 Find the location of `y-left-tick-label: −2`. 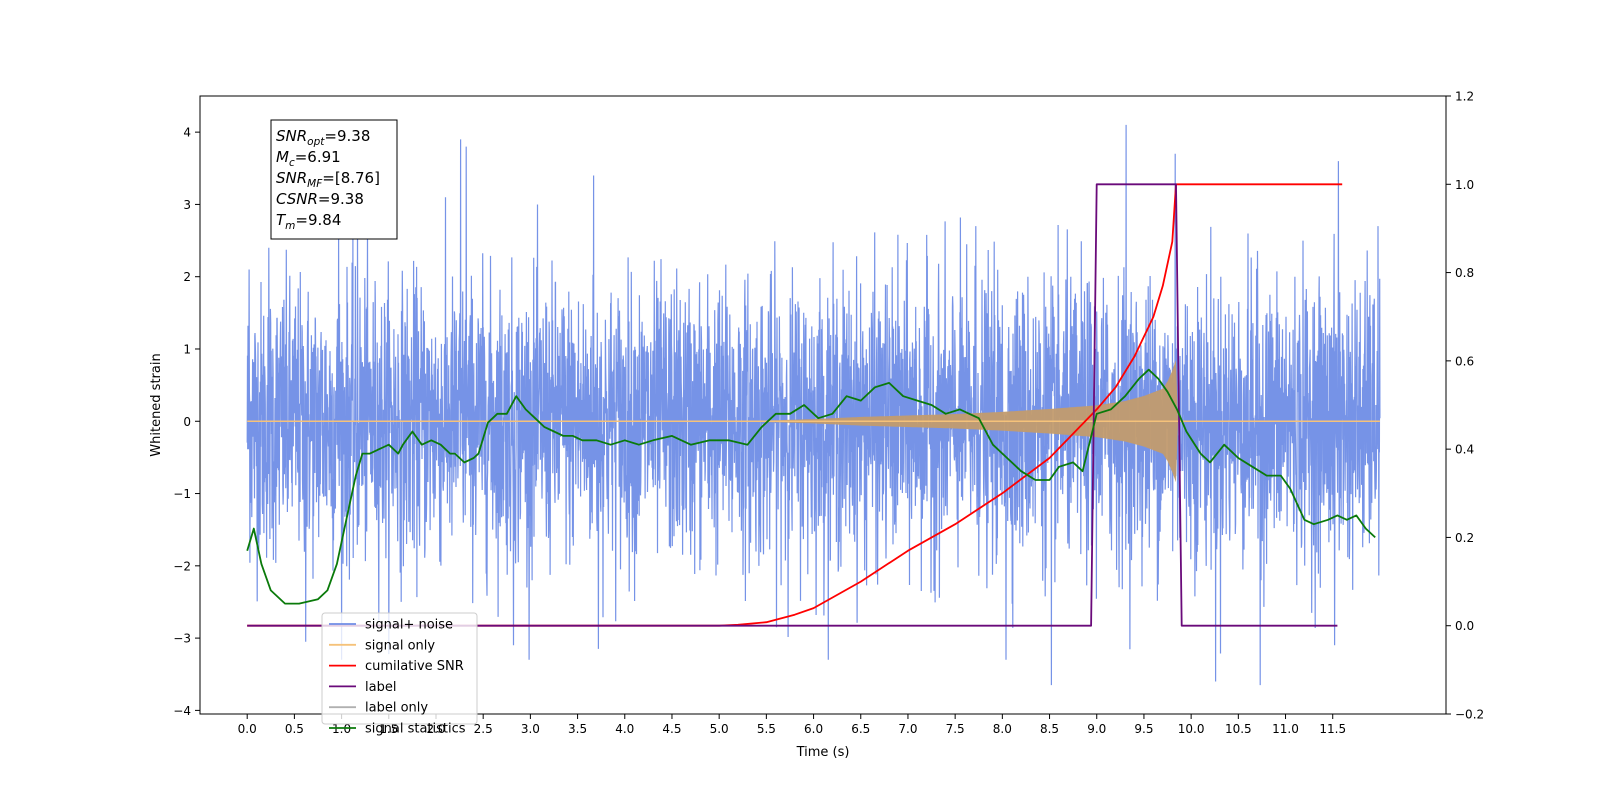

y-left-tick-label: −2 is located at coordinates (182, 566).